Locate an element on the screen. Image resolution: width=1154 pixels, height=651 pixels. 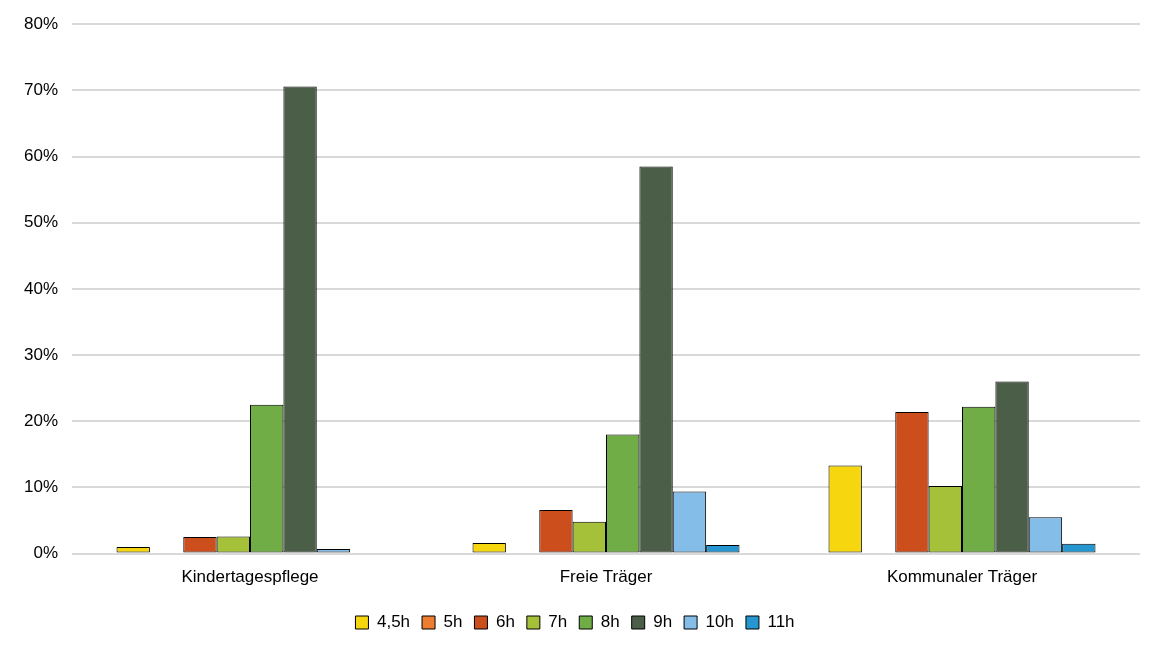
legend-label: 9h is located at coordinates (663, 622).